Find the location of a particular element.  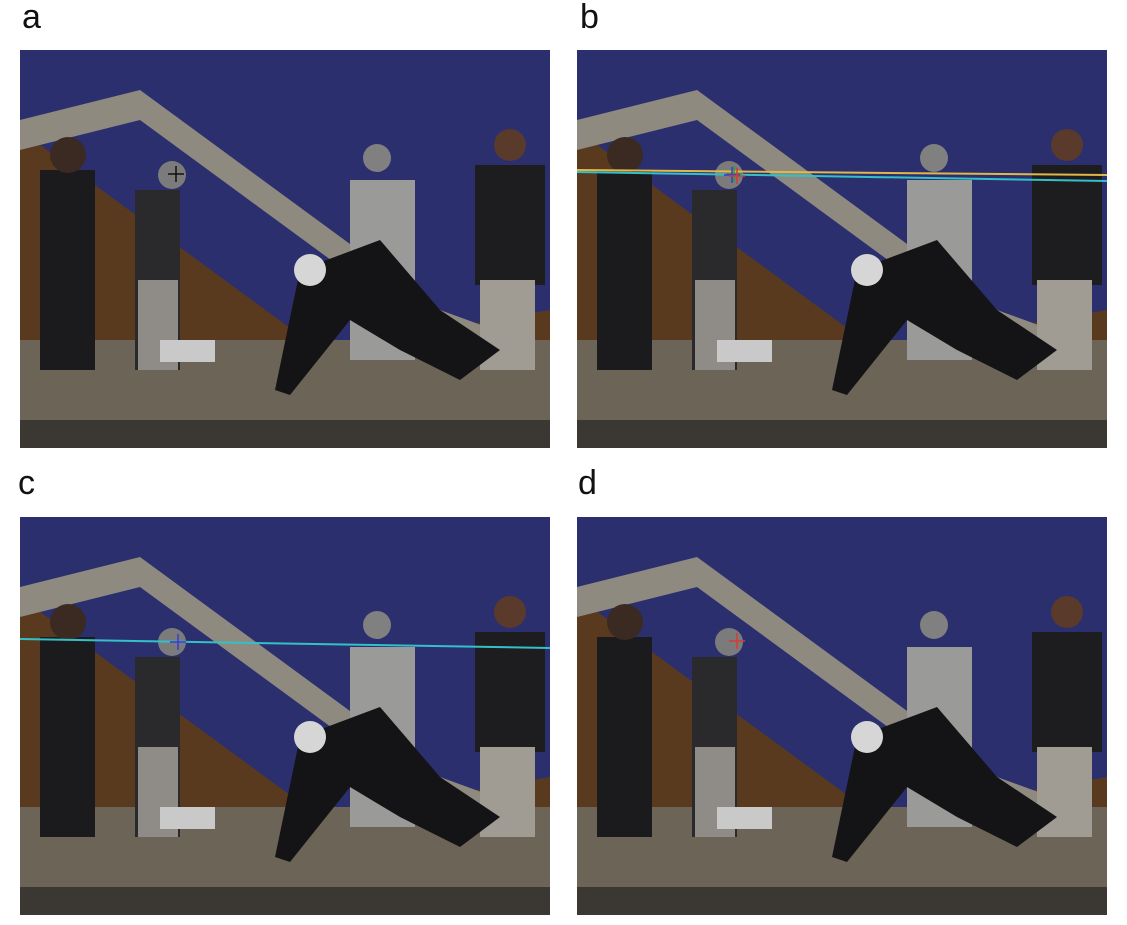

crosshair-b-green-icon is located at coordinates (734, 174).